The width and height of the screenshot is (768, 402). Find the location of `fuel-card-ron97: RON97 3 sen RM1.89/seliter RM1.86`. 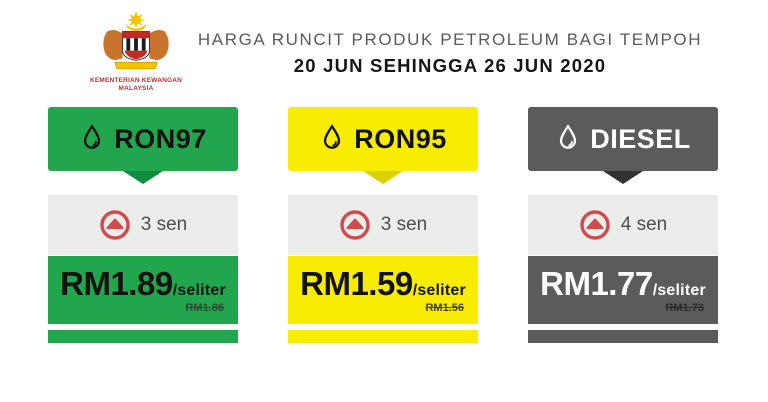

fuel-card-ron97: RON97 3 sen RM1.89/seliter RM1.86 is located at coordinates (143, 225).